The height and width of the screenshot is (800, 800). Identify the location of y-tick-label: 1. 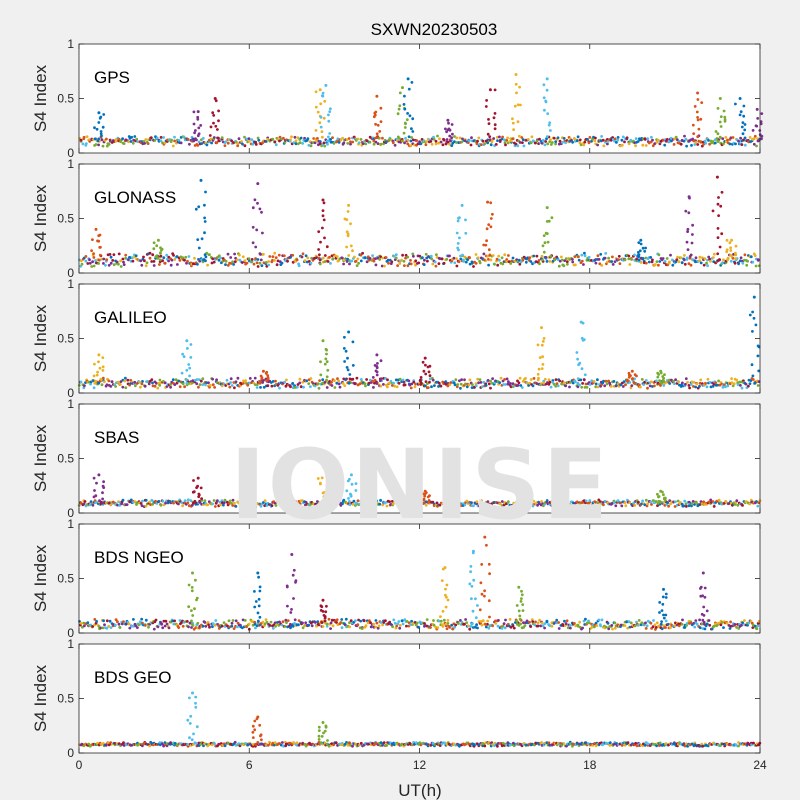
(70, 524).